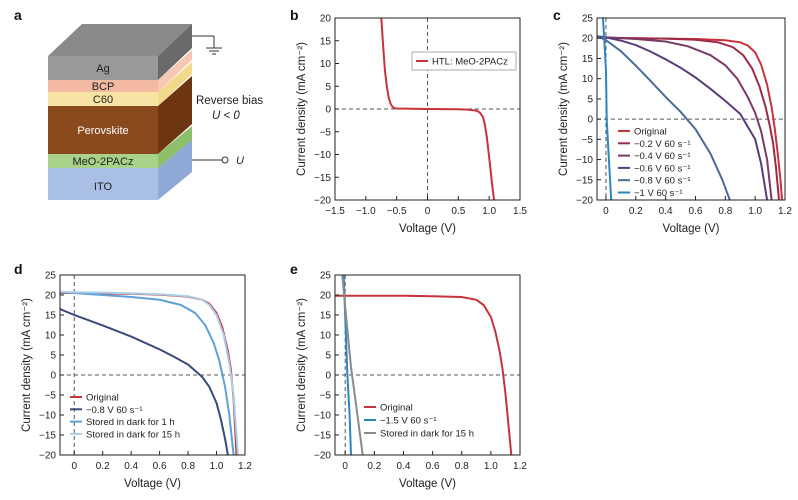 This screenshot has width=798, height=500. Describe the element at coordinates (229, 101) in the screenshot. I see `bias-text: Reverse bias` at that location.